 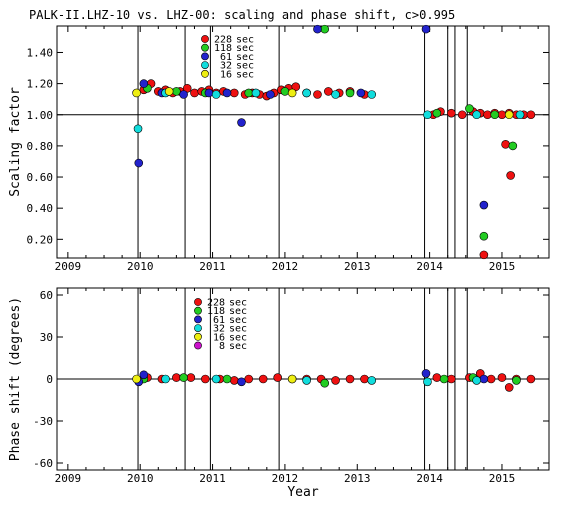 What do you see at coordinates (40, 115) in the screenshot?
I see `y-tick-label: 1.00` at bounding box center [40, 115].